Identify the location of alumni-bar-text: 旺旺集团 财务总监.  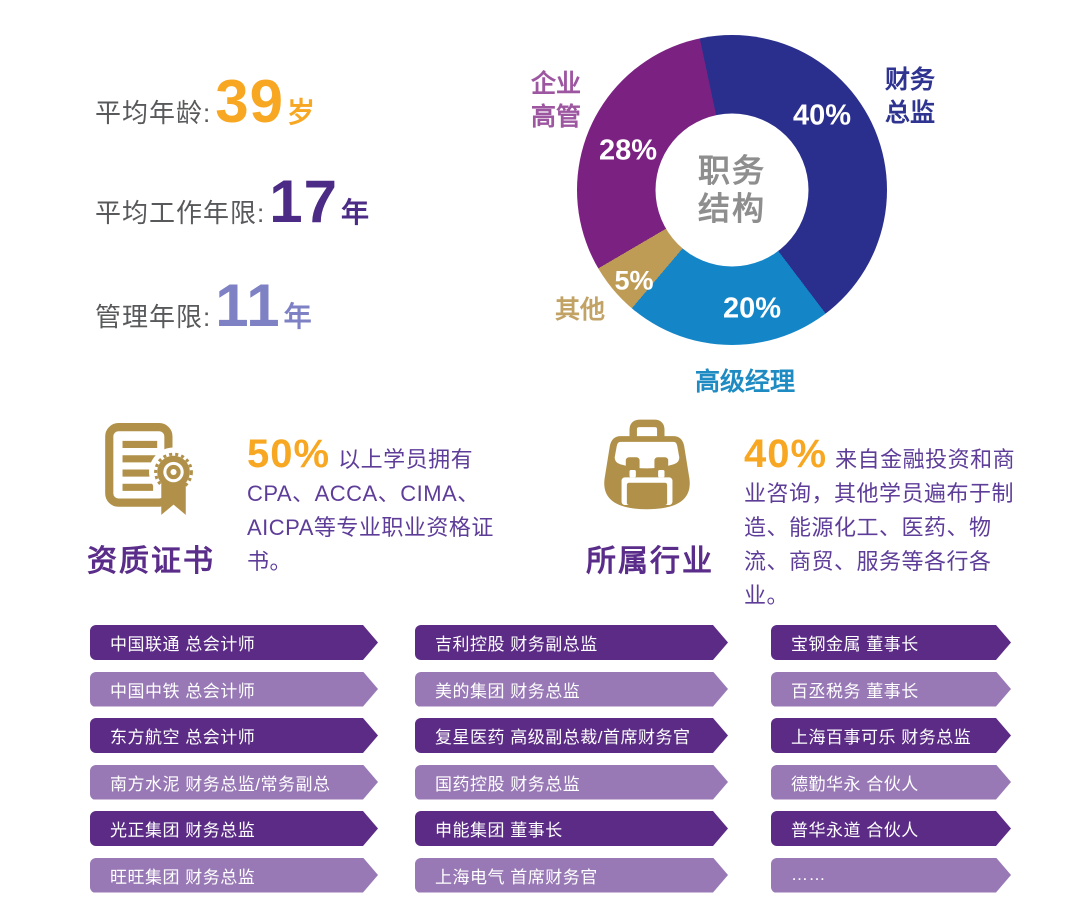
(183, 877).